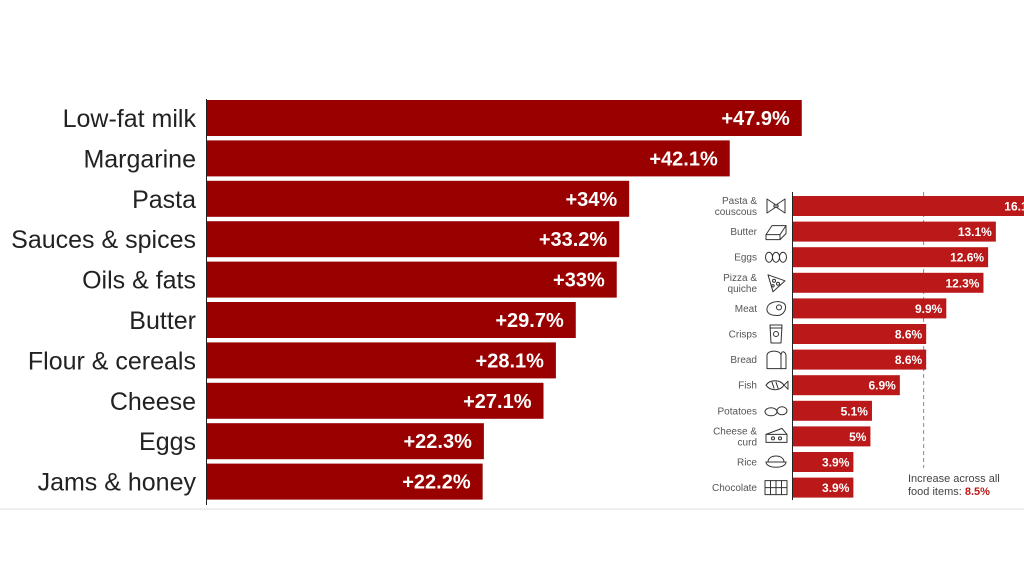 Image resolution: width=1024 pixels, height=576 pixels. Describe the element at coordinates (743, 360) in the screenshot. I see `inset-chart-category-label: Bread` at that location.